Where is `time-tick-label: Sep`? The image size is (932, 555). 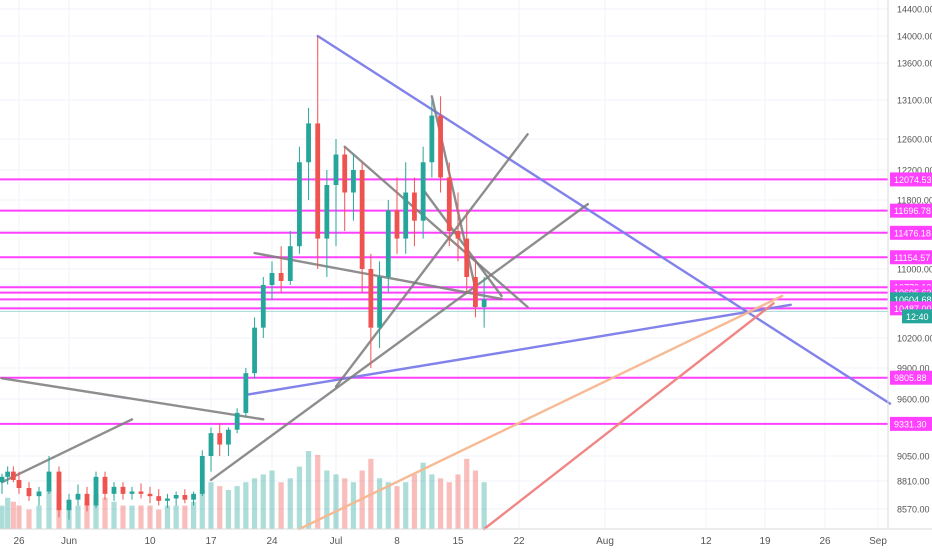 time-tick-label: Sep is located at coordinates (878, 541).